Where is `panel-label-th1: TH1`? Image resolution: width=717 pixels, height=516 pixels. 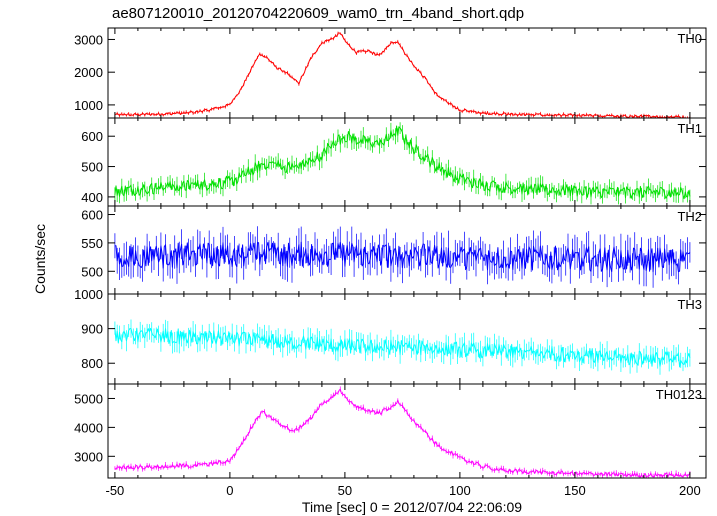
panel-label-th1: TH1 is located at coordinates (689, 128).